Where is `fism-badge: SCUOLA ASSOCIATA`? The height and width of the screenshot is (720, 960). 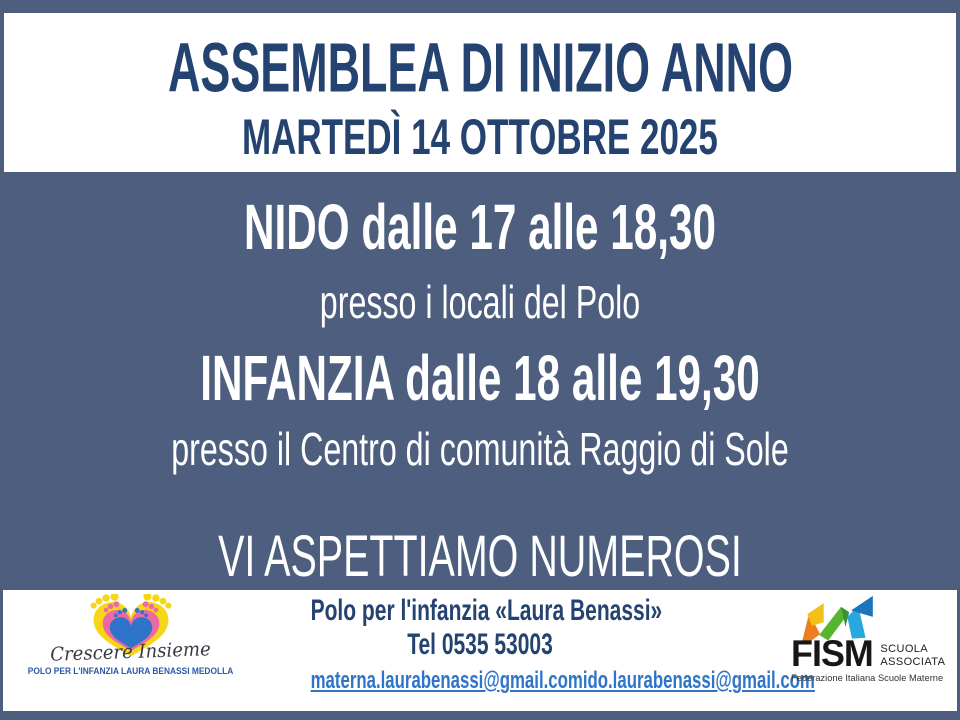
fism-badge: SCUOLA ASSOCIATA is located at coordinates (912, 656).